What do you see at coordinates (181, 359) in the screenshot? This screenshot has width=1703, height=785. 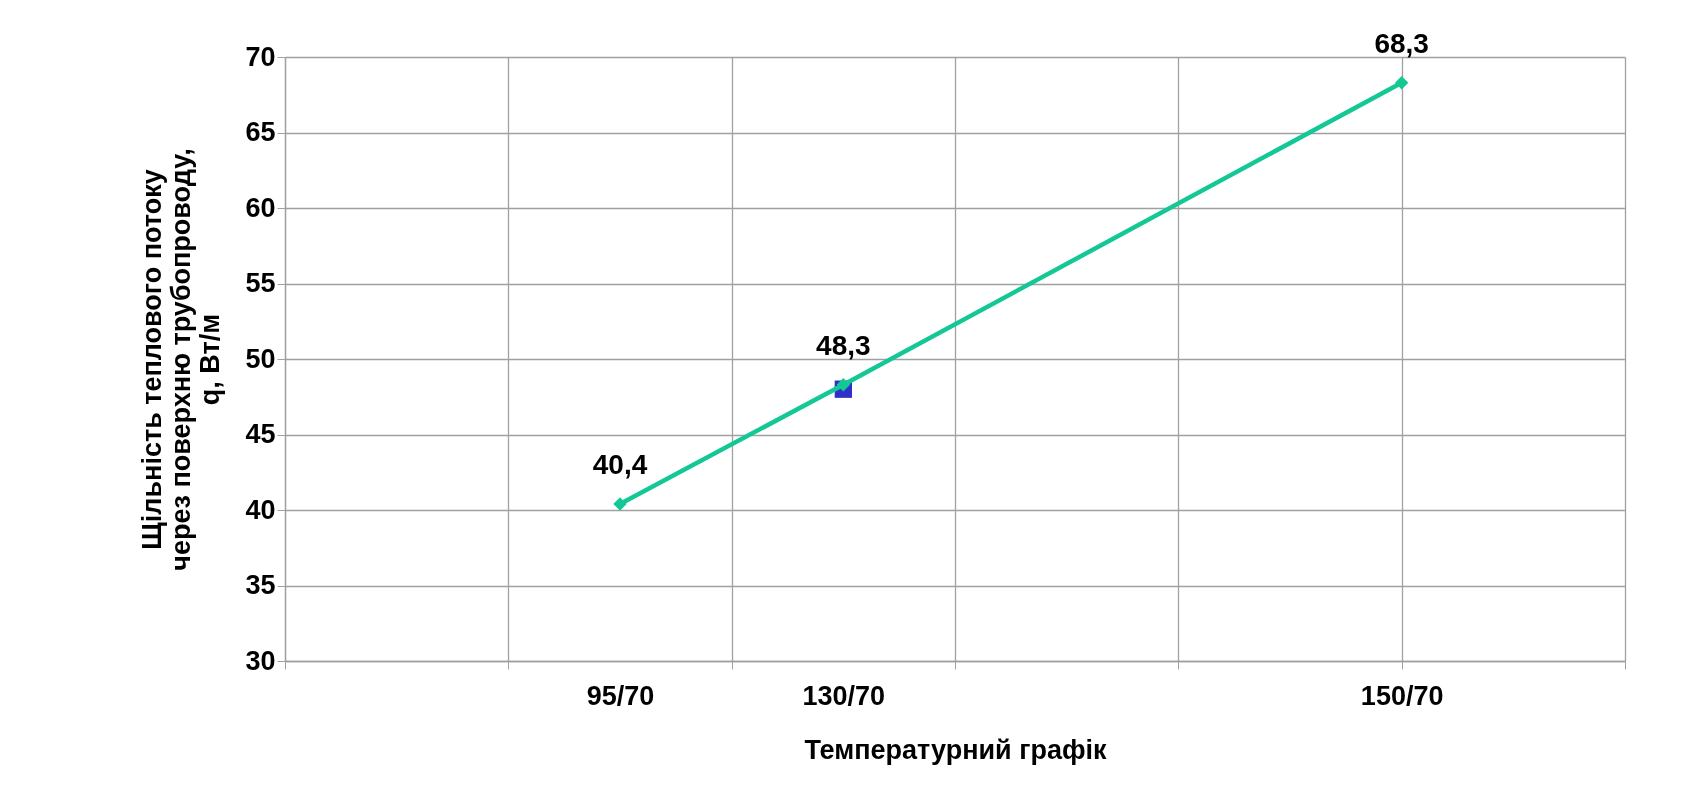 I see `y-axis-title: Щільність теплового потоку через поверхню трубопроводу, q, Вт/м` at bounding box center [181, 359].